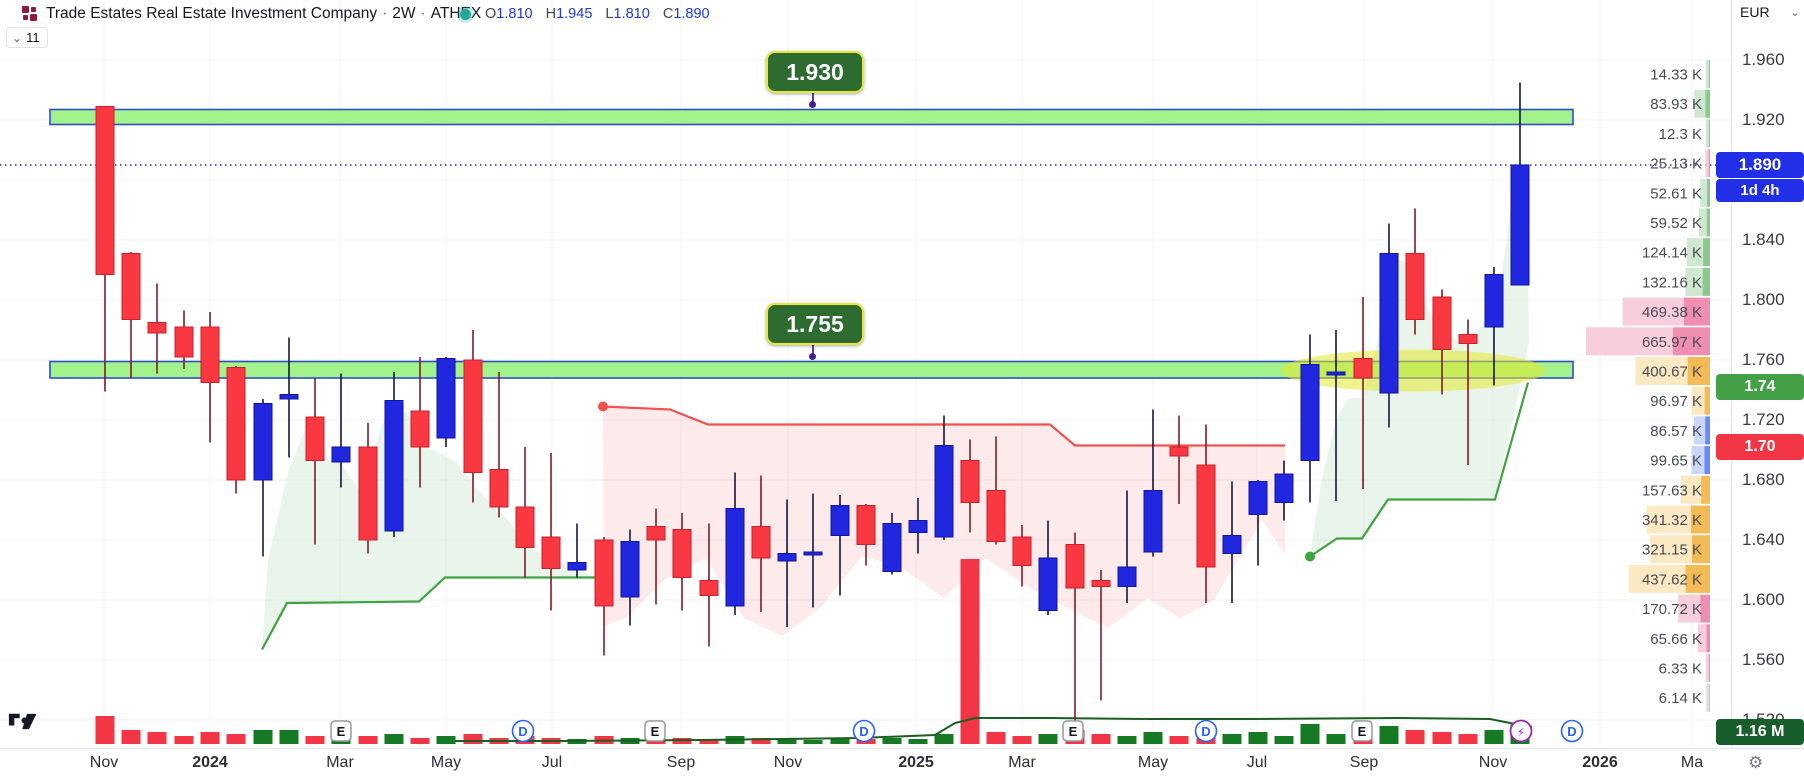 This screenshot has height=781, width=1804. What do you see at coordinates (1672, 579) in the screenshot?
I see `volume-profile-label: 437.62 K` at bounding box center [1672, 579].